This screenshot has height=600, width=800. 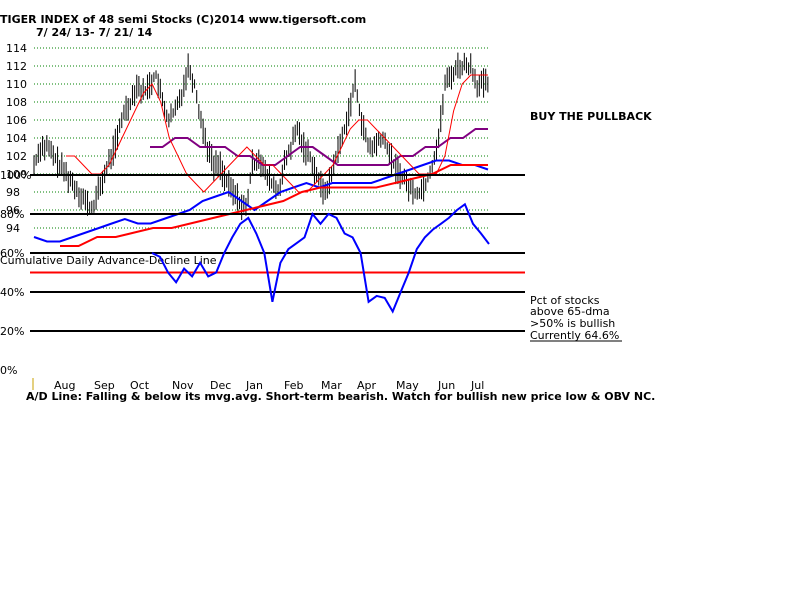 I want to click on pct-series, so click(x=320, y=258).